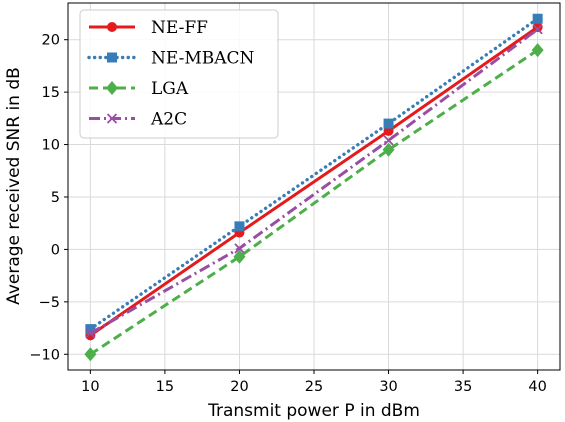  Describe the element at coordinates (168, 120) in the screenshot. I see `legend-label: A2C` at that location.